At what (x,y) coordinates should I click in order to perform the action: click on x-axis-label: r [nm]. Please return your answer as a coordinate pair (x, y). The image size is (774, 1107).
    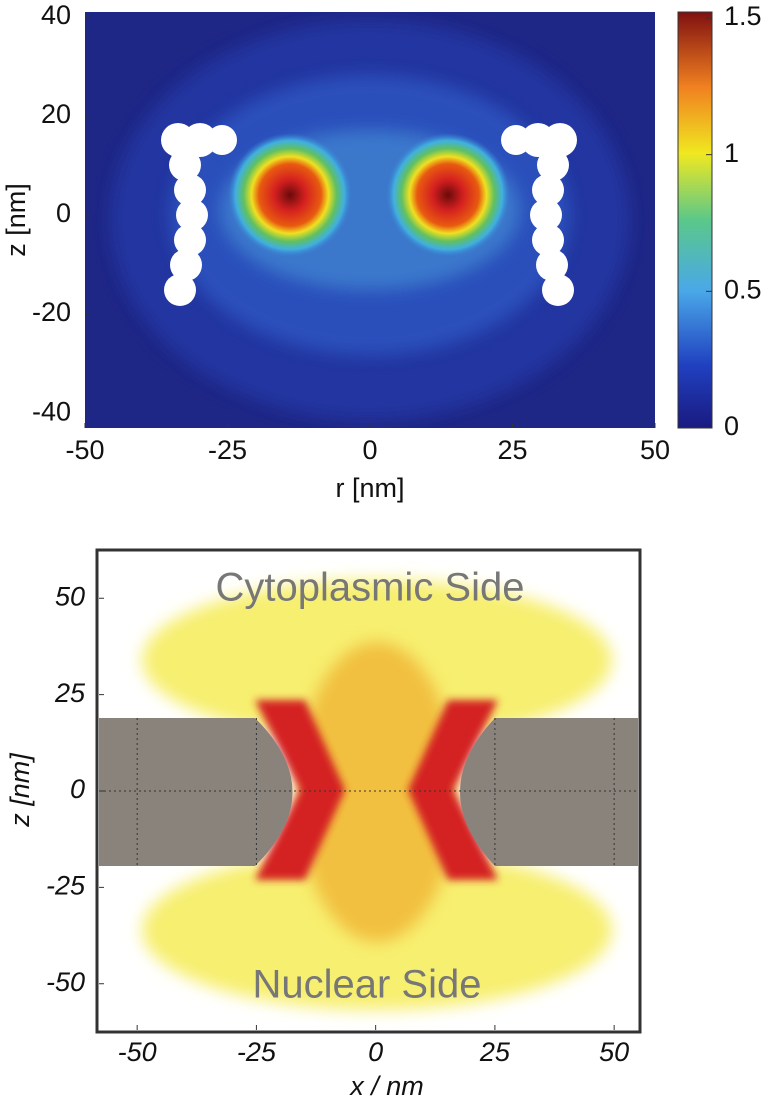
    Looking at the image, I should click on (369, 488).